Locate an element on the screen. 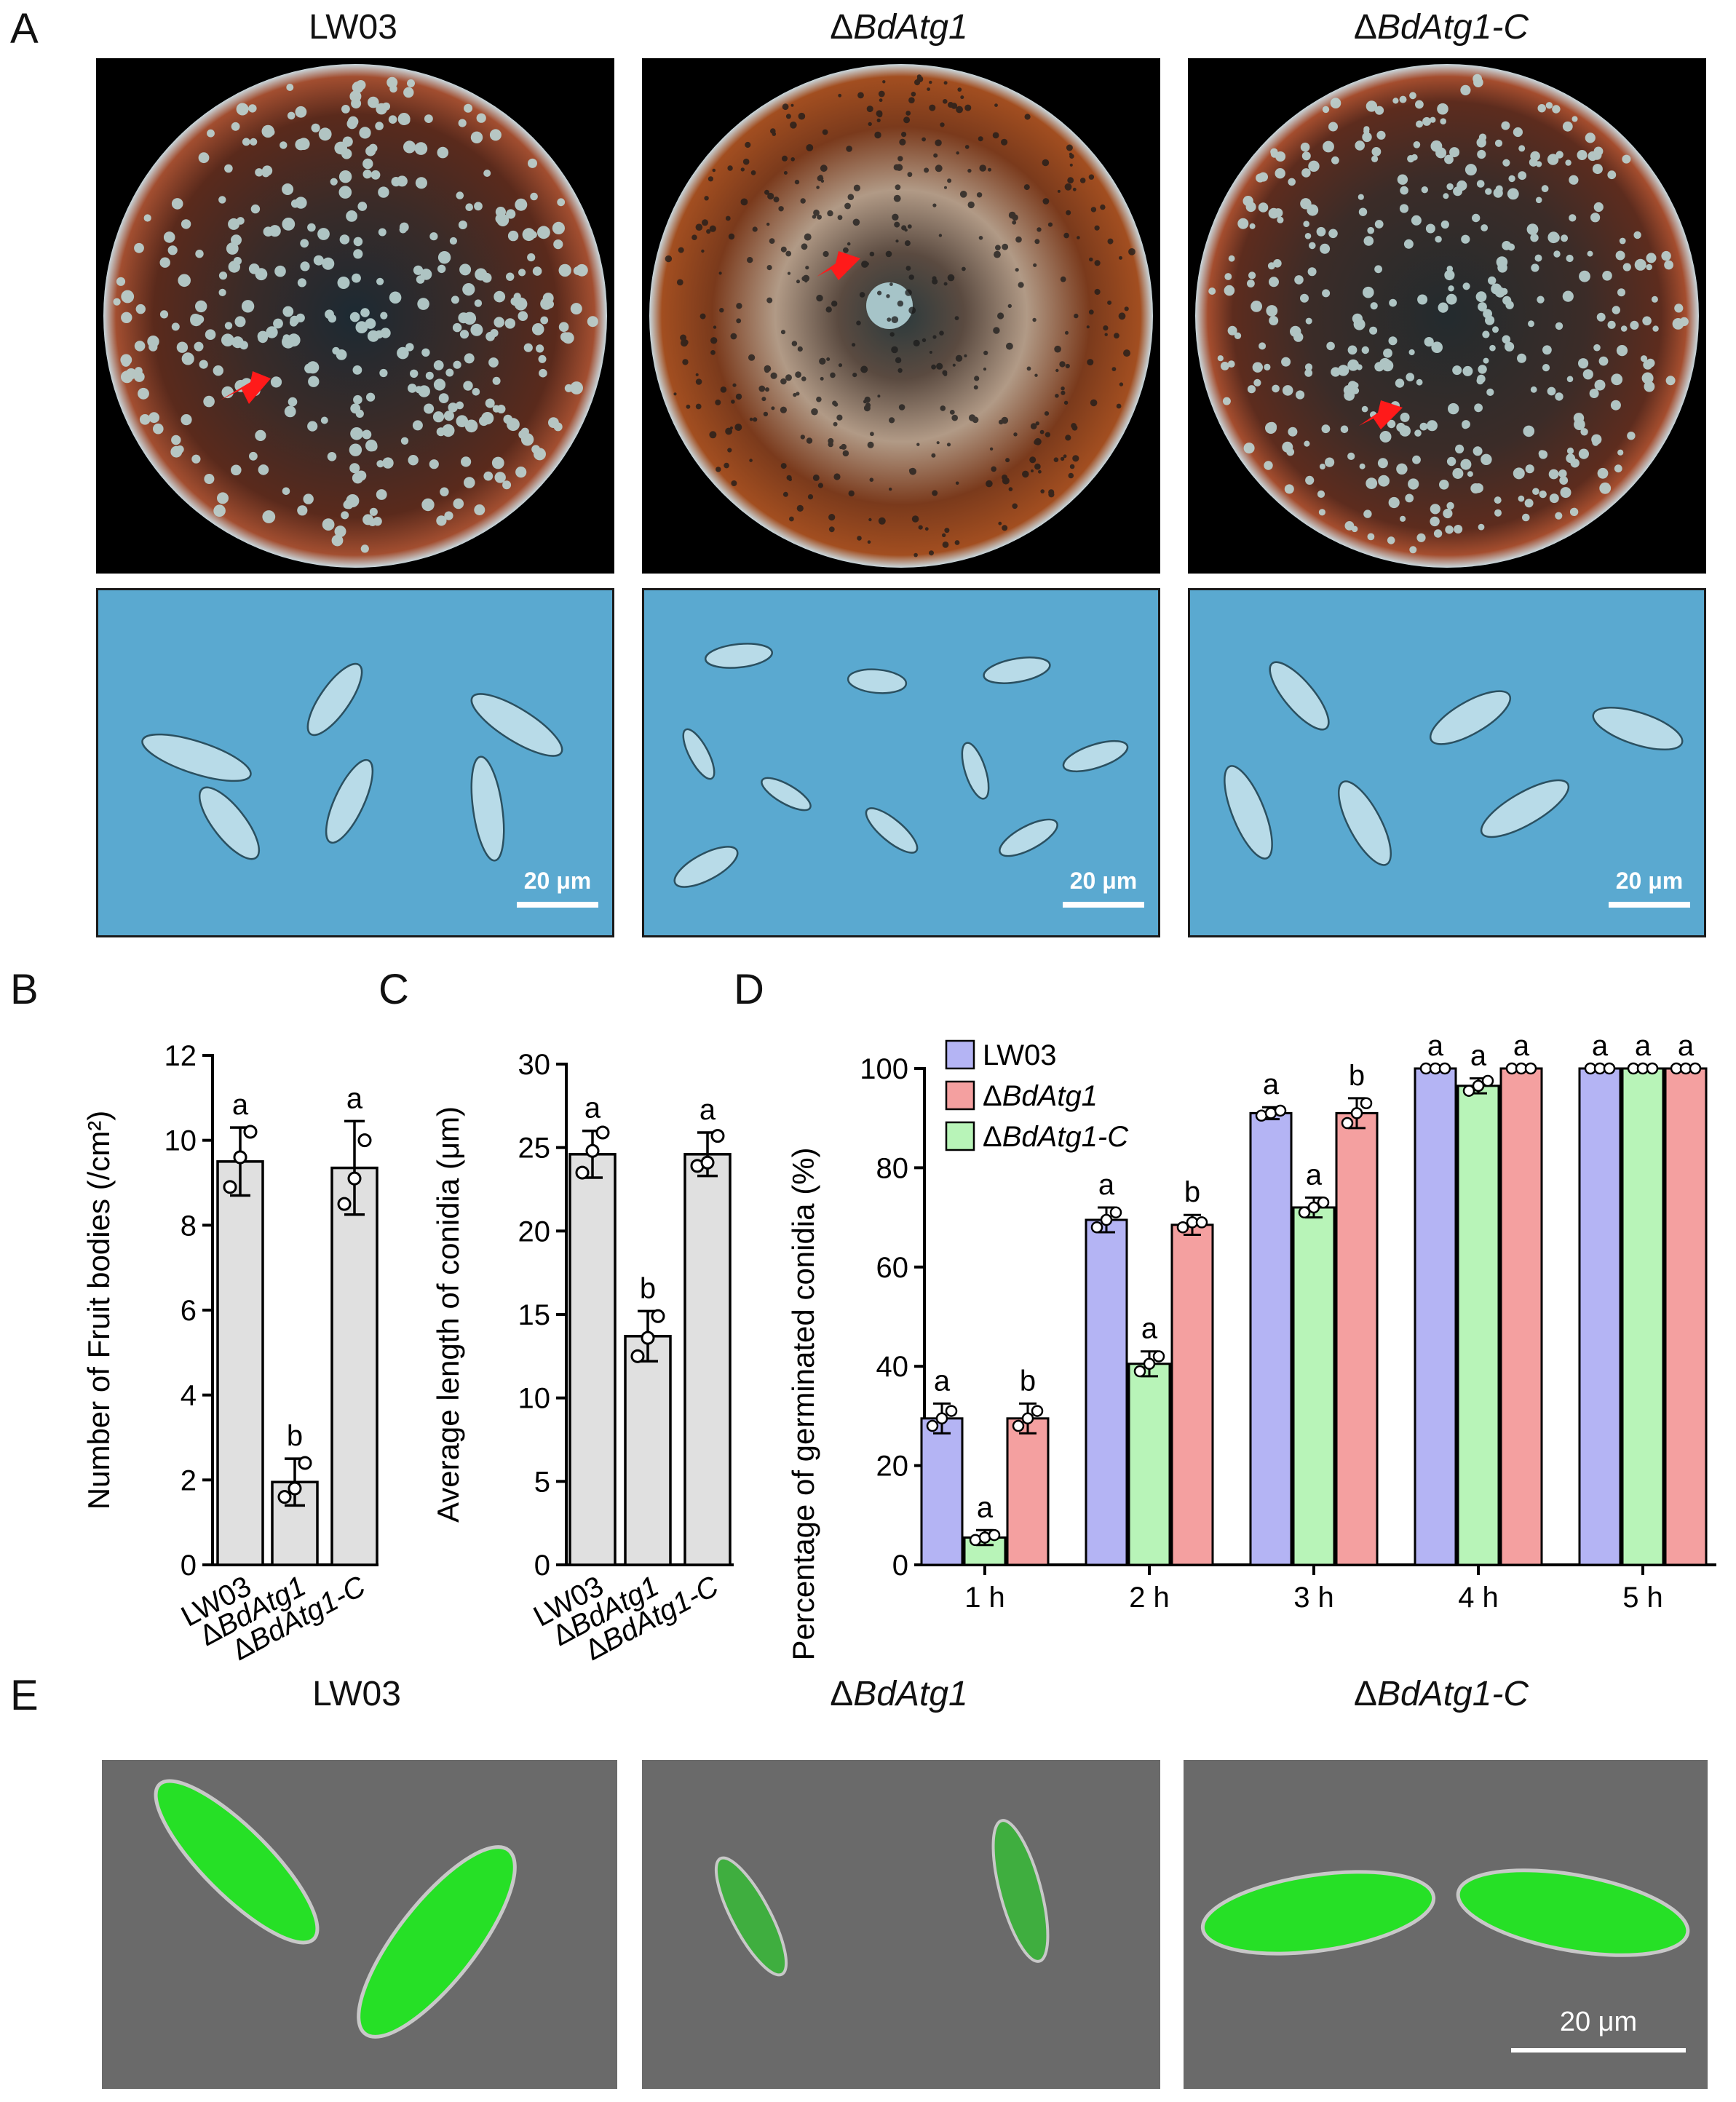 Image resolution: width=1736 pixels, height=2102 pixels. title-lw03-a: LW03 is located at coordinates (353, 27).